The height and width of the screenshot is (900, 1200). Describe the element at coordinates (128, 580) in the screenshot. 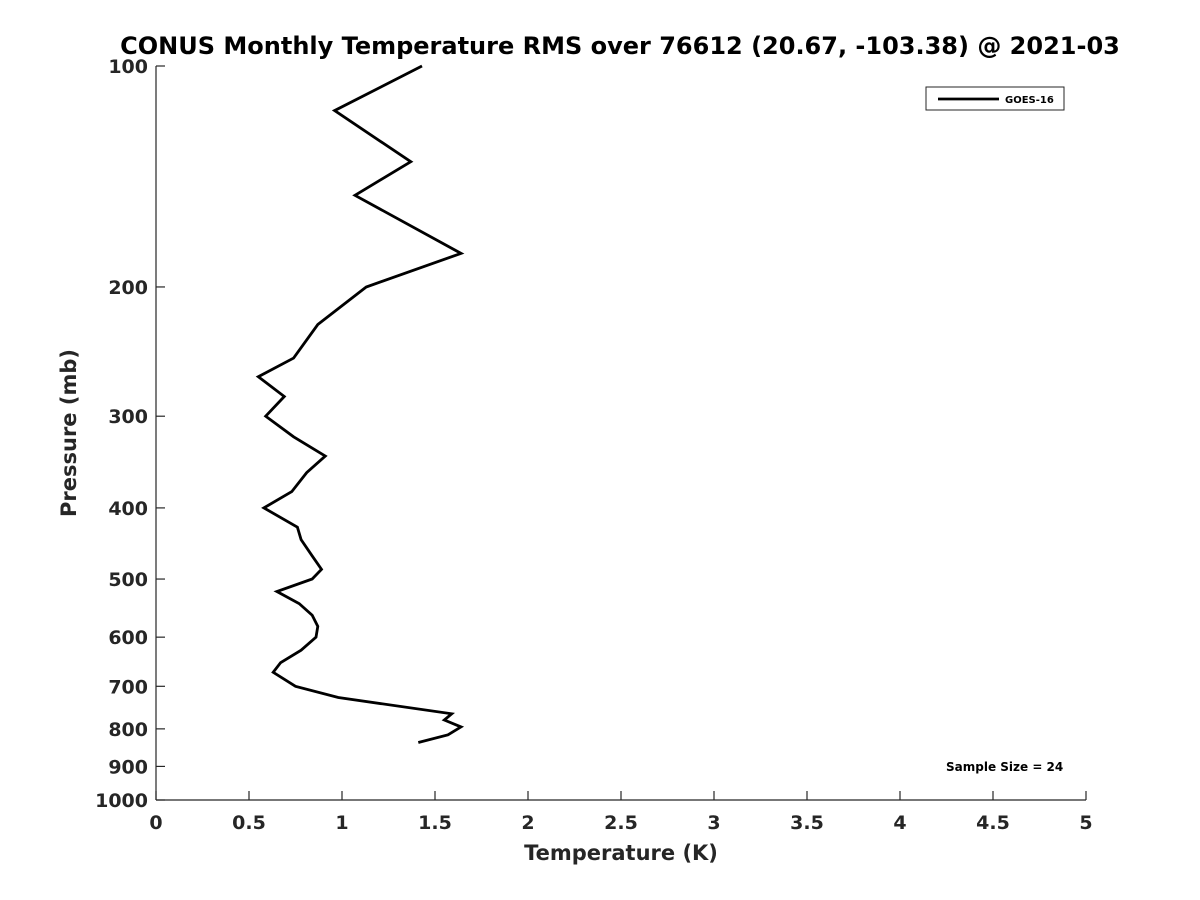

I see `y-tick-label: 500` at that location.